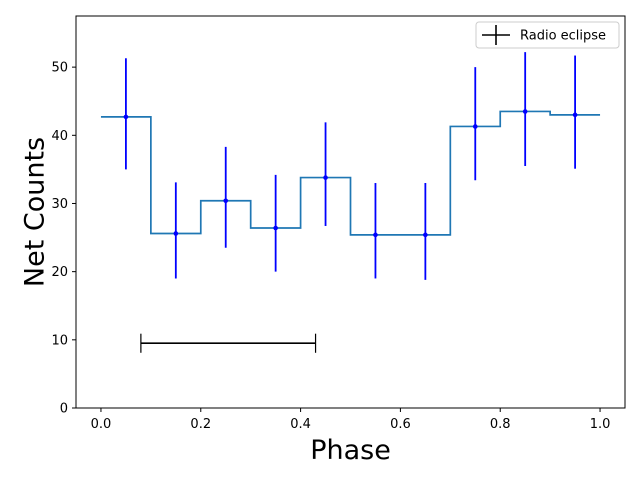  I want to click on x-tick-label: 0.0, so click(101, 424).